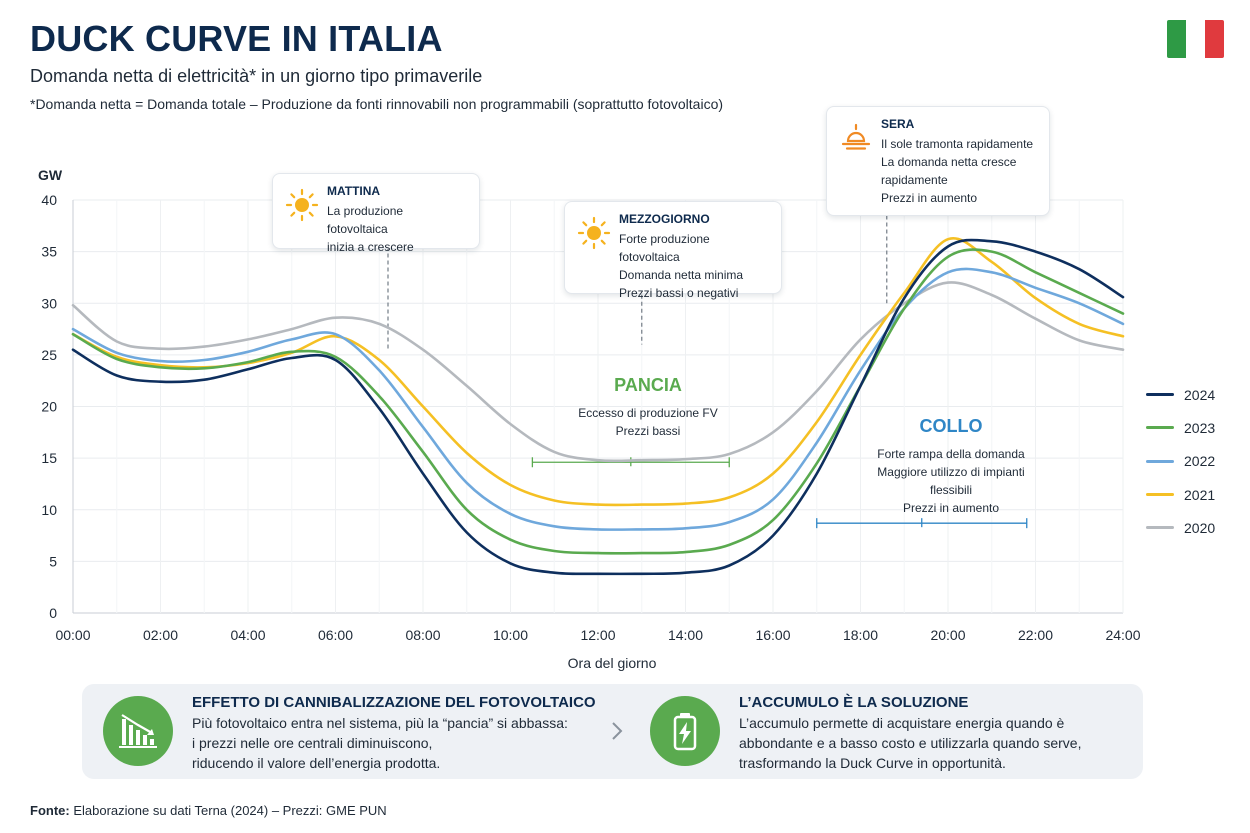 The image size is (1250, 833). Describe the element at coordinates (1035, 635) in the screenshot. I see `x-tick-label: 22:00` at that location.